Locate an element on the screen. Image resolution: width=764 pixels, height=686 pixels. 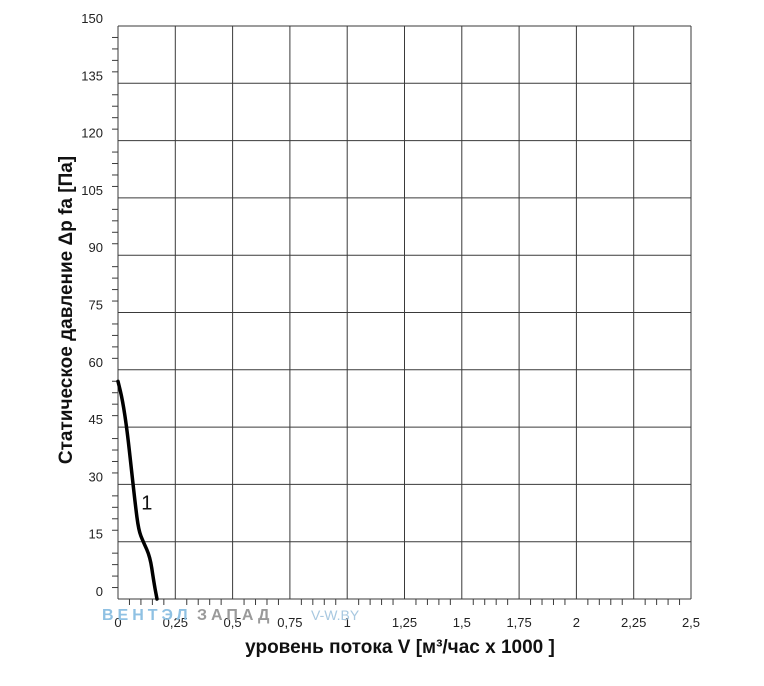
x-tick-label: 2 is located at coordinates (576, 622).